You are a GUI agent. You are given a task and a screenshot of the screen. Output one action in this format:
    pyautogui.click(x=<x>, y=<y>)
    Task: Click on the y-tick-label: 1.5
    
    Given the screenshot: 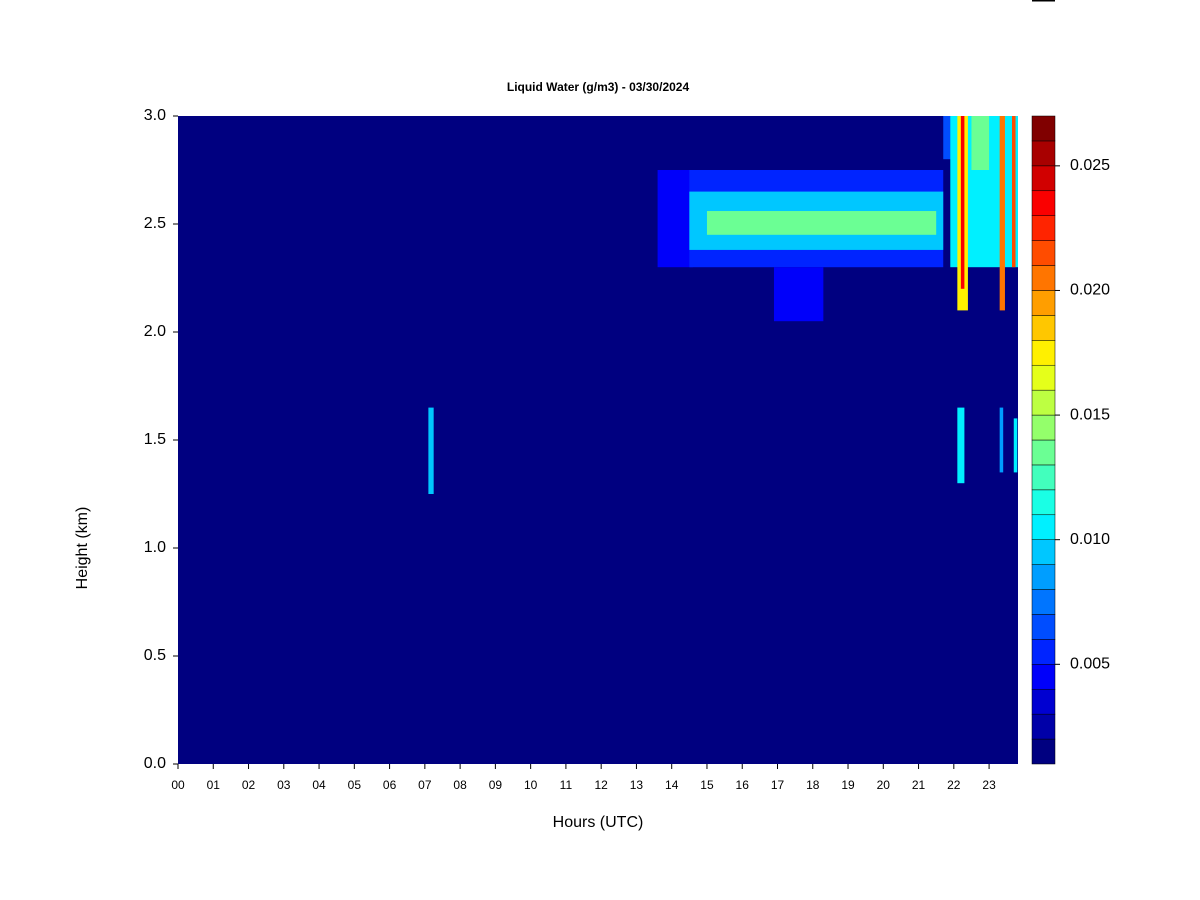 What is the action you would take?
    pyautogui.click(x=155, y=439)
    